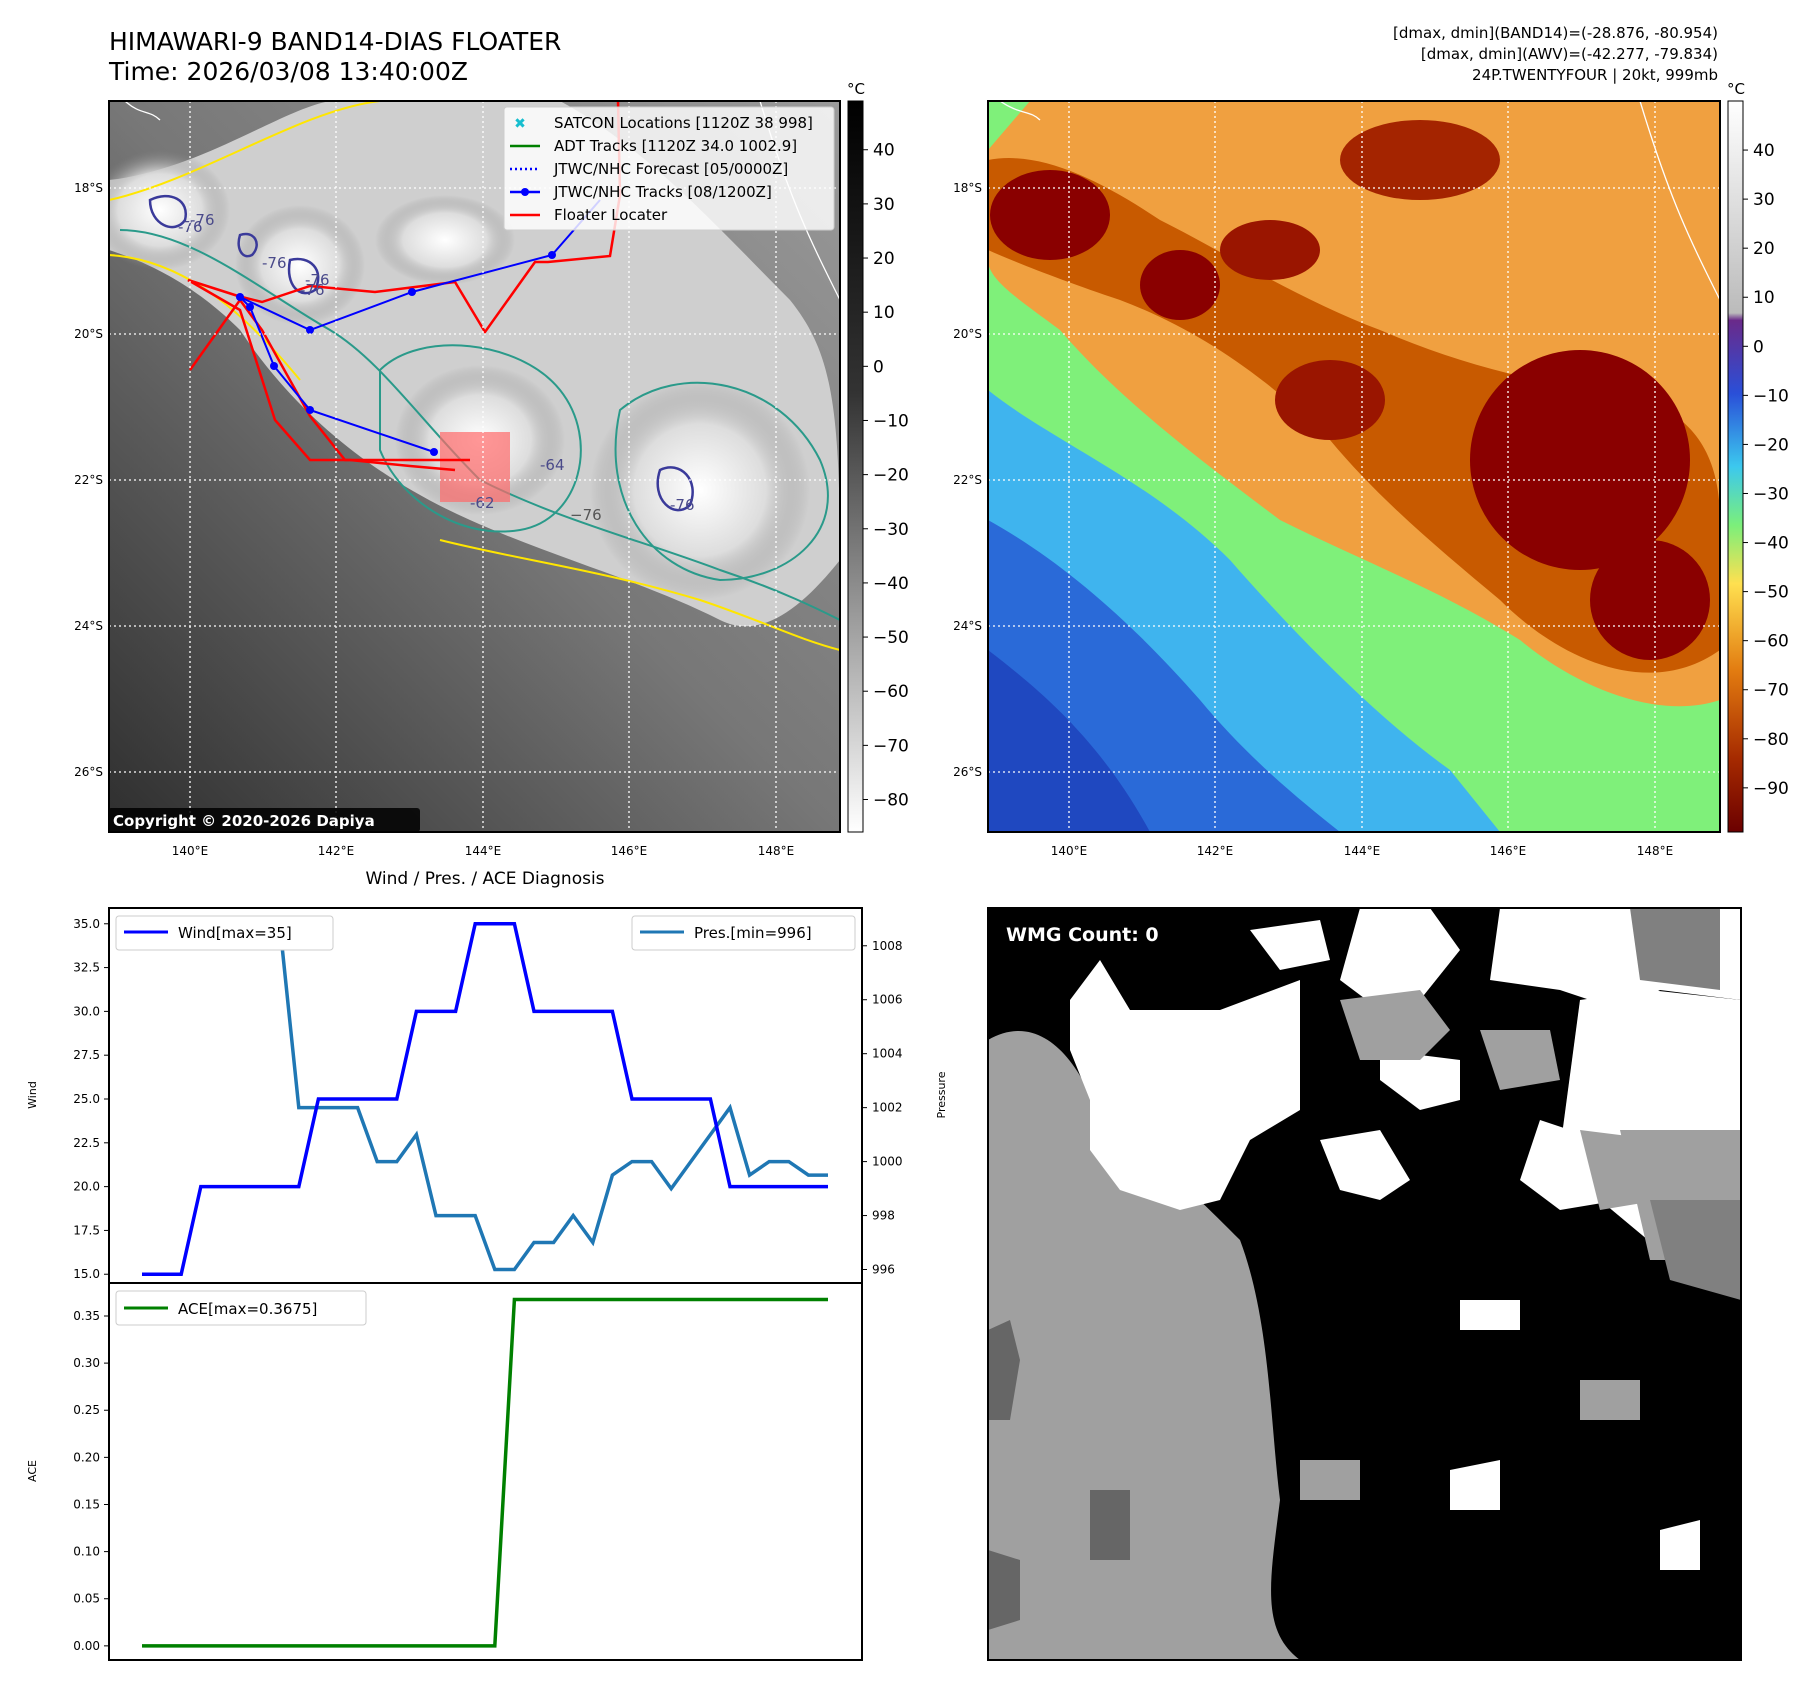 The width and height of the screenshot is (1801, 1690). Describe the element at coordinates (86, 1363) in the screenshot. I see `y-tick-label: 0.30` at that location.